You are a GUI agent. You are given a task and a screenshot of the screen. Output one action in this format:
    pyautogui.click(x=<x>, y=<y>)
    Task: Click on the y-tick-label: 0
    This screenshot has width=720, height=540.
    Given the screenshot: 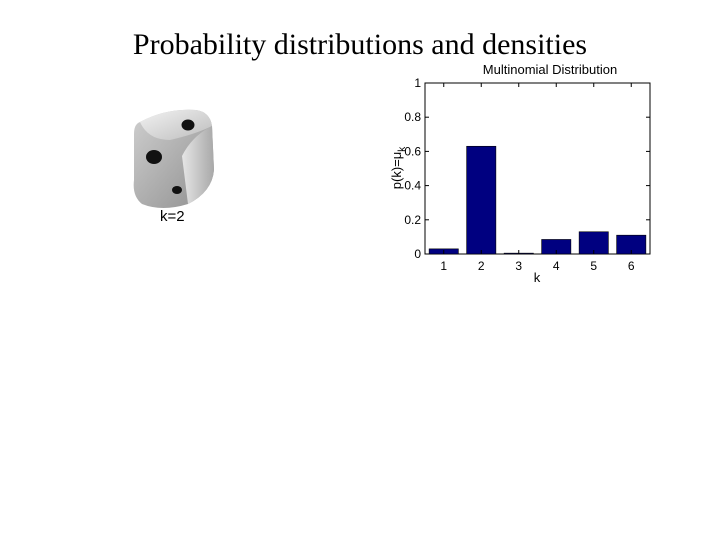 What is the action you would take?
    pyautogui.click(x=417, y=254)
    